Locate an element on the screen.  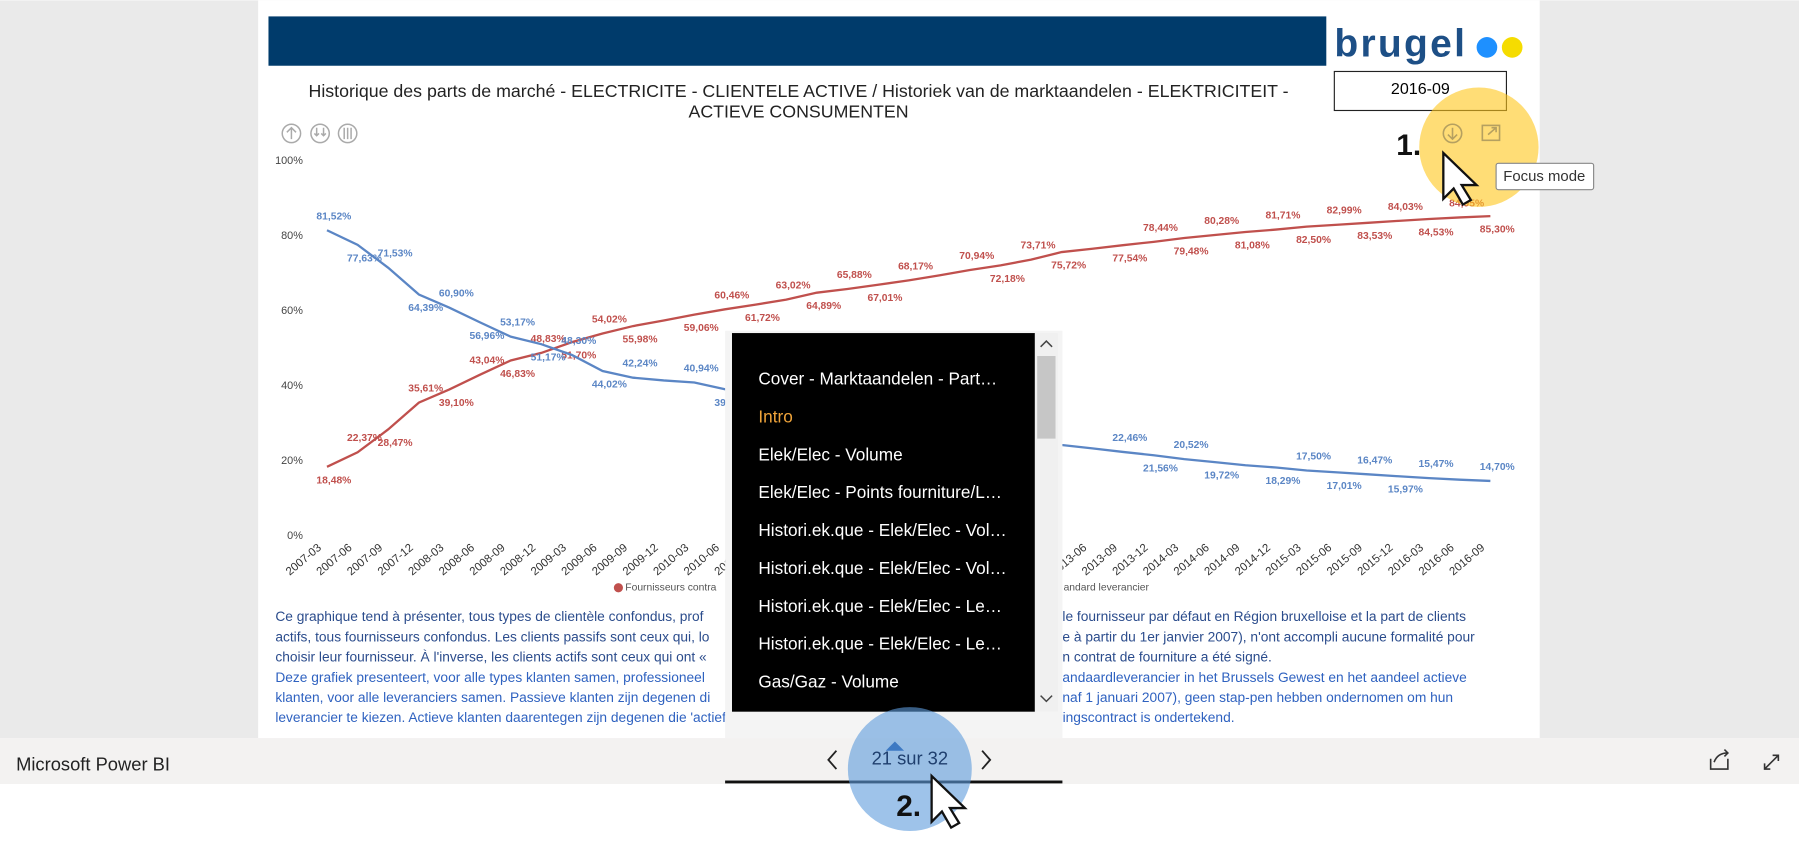
data-label: 72,18% is located at coordinates (1007, 279).